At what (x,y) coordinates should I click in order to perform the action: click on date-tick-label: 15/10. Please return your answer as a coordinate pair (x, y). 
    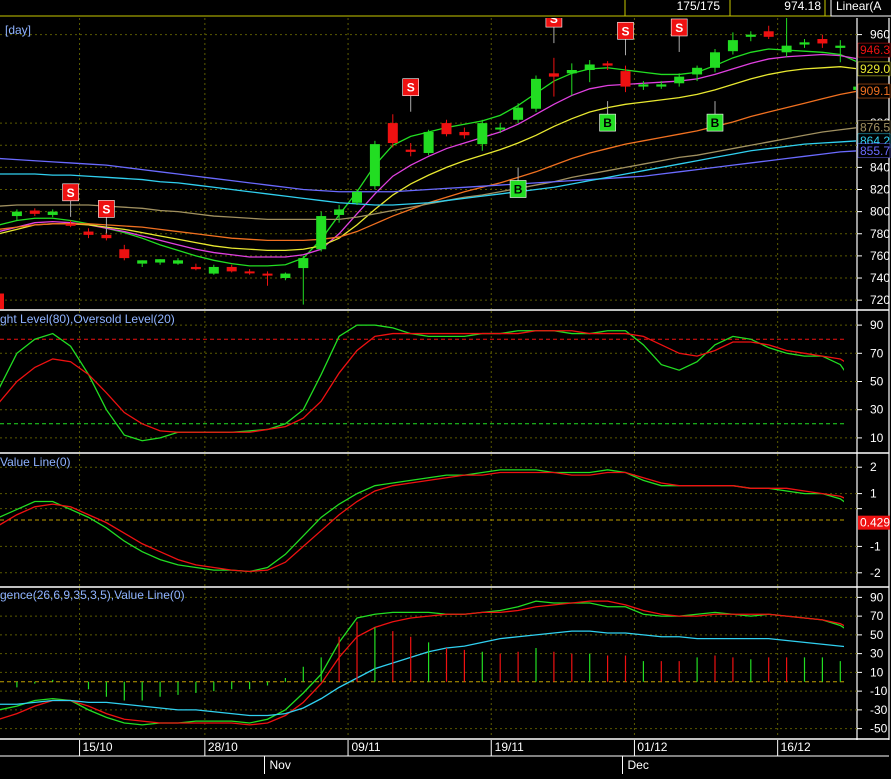
    Looking at the image, I should click on (98, 747).